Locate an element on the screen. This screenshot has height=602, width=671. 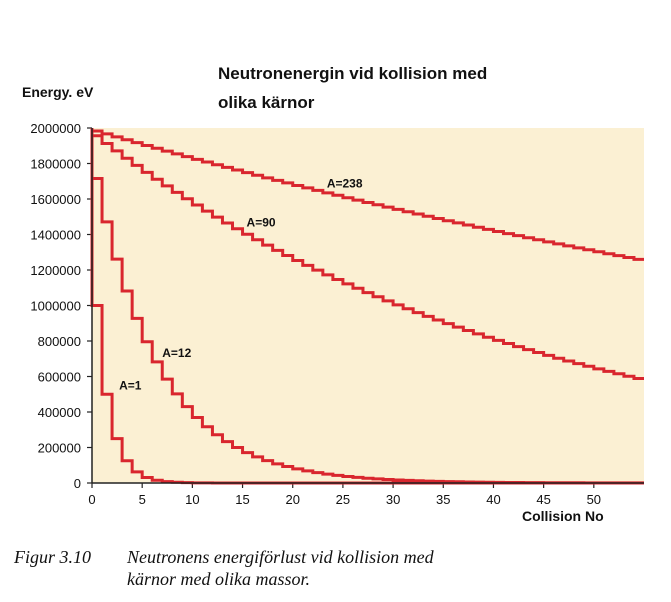
y-tick-label: 400000 is located at coordinates (59, 412).